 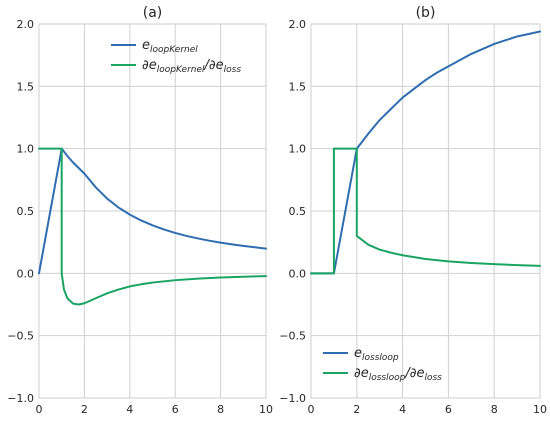 I want to click on legend: elossloop∂elossloop/∂eloss, so click(x=382, y=364).